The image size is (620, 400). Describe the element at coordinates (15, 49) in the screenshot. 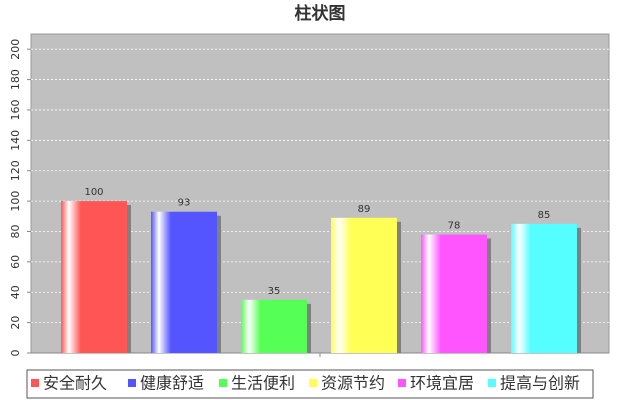

I see `y-tick-label: 200` at that location.